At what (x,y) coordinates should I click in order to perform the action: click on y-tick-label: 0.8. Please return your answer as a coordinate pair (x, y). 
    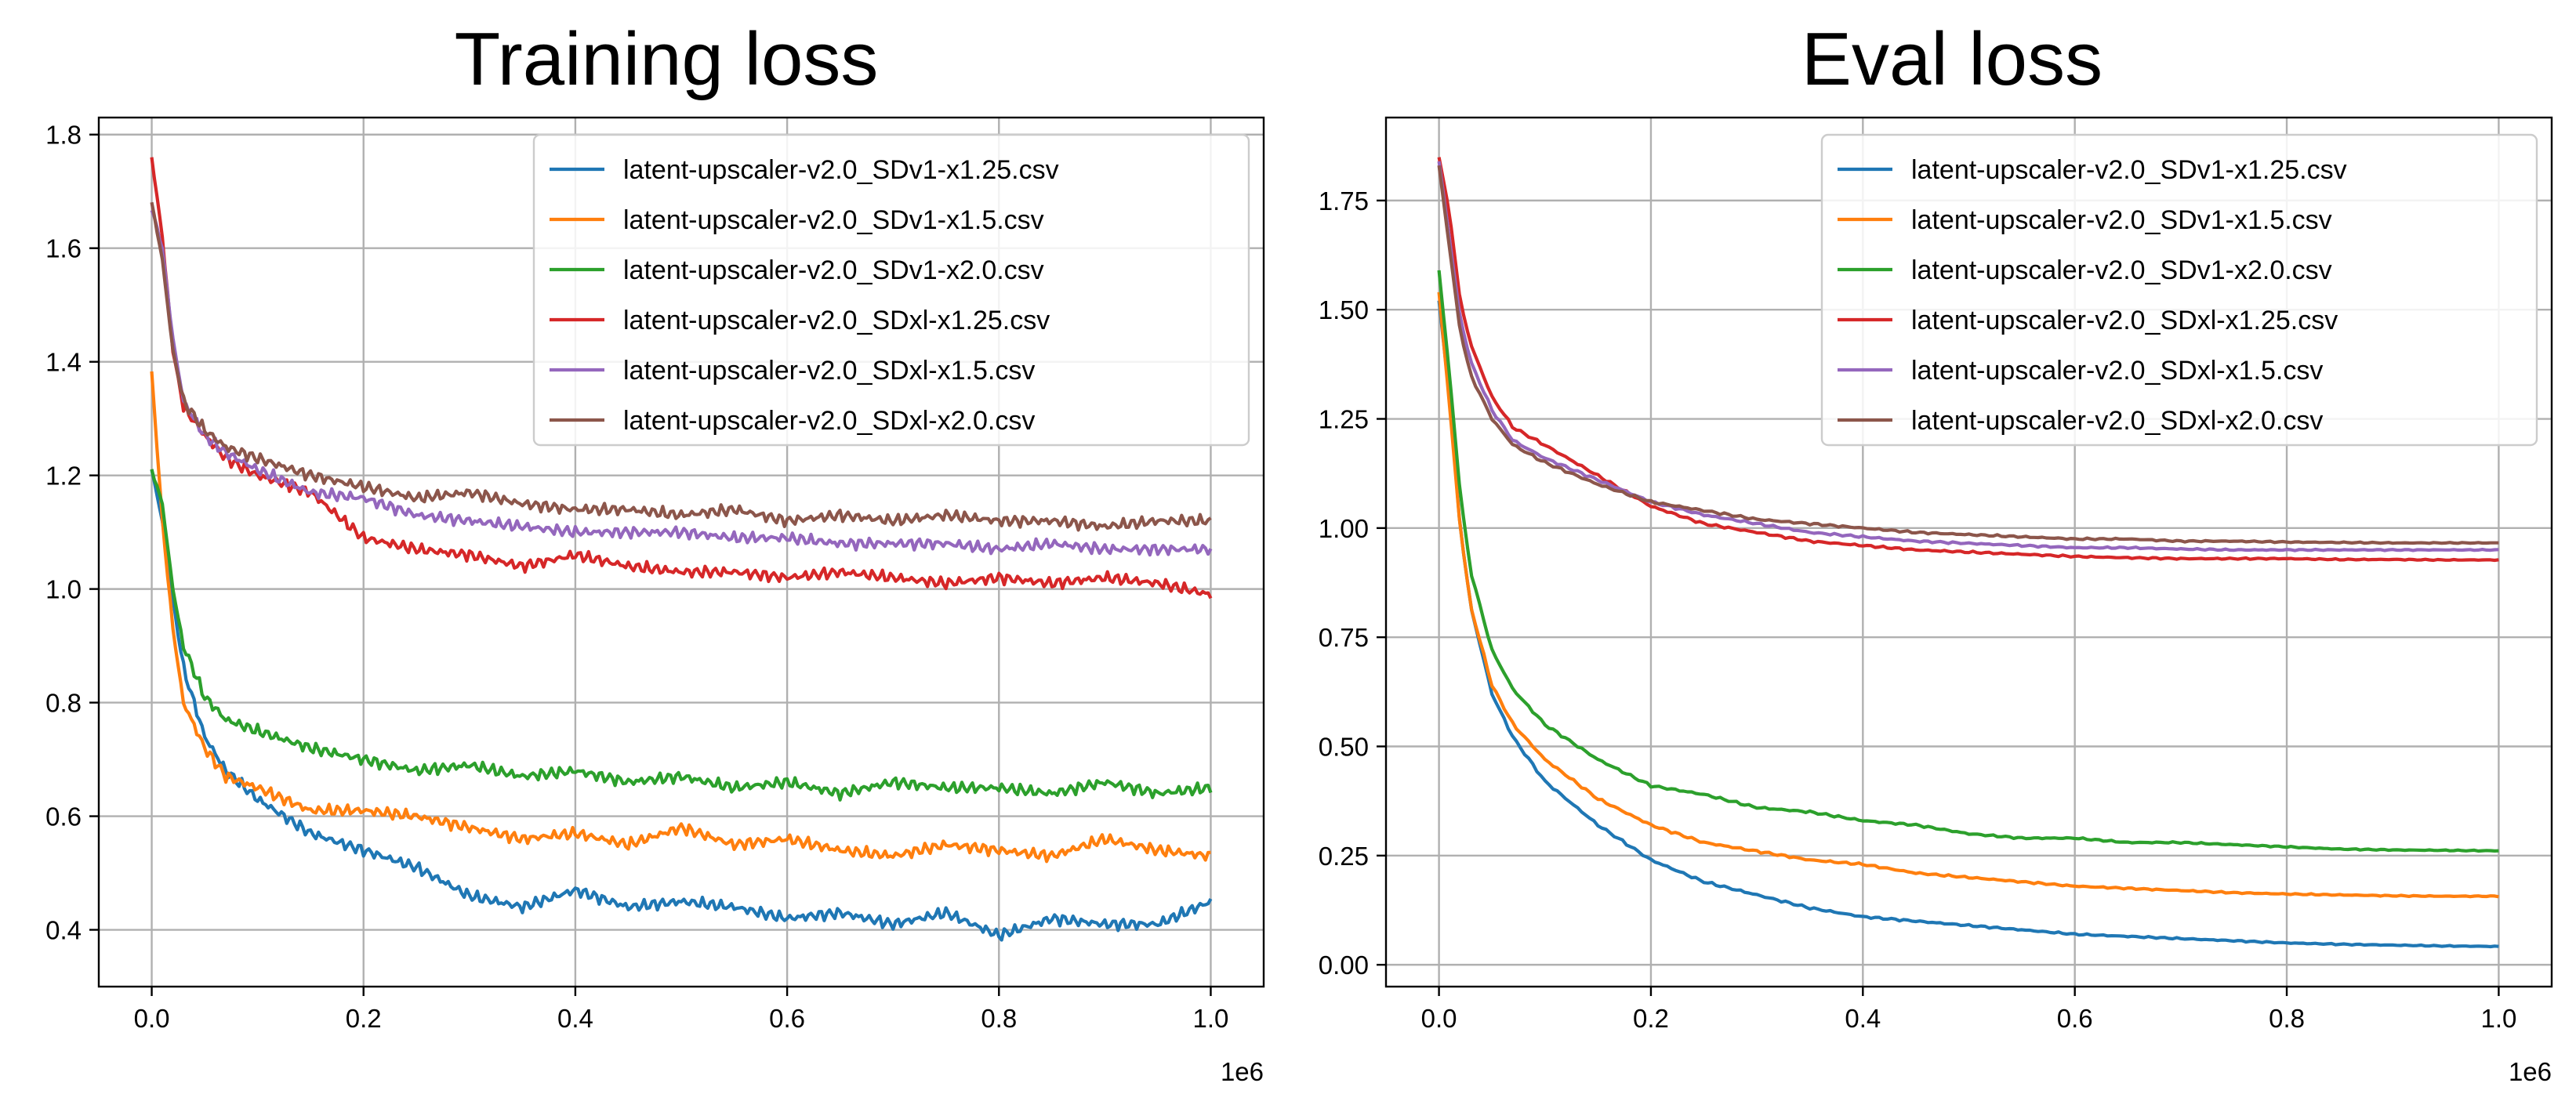
    Looking at the image, I should click on (64, 703).